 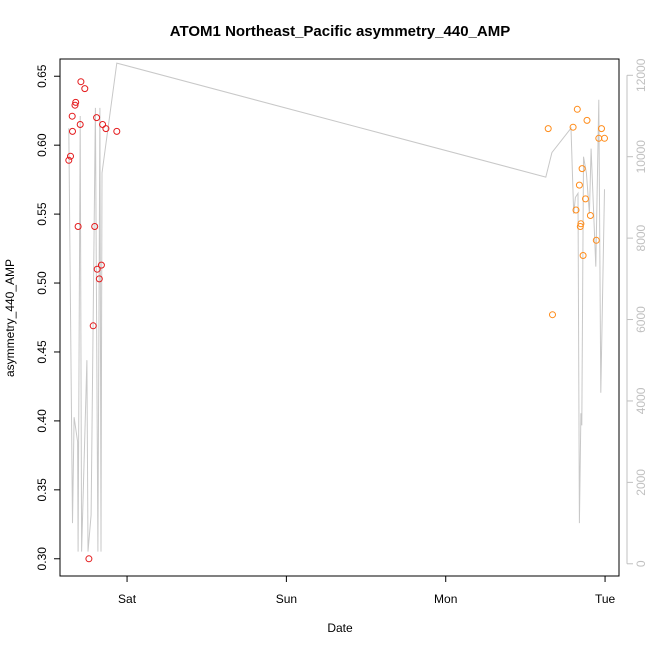 I want to click on y-tick-label: 0.65, so click(x=42, y=76).